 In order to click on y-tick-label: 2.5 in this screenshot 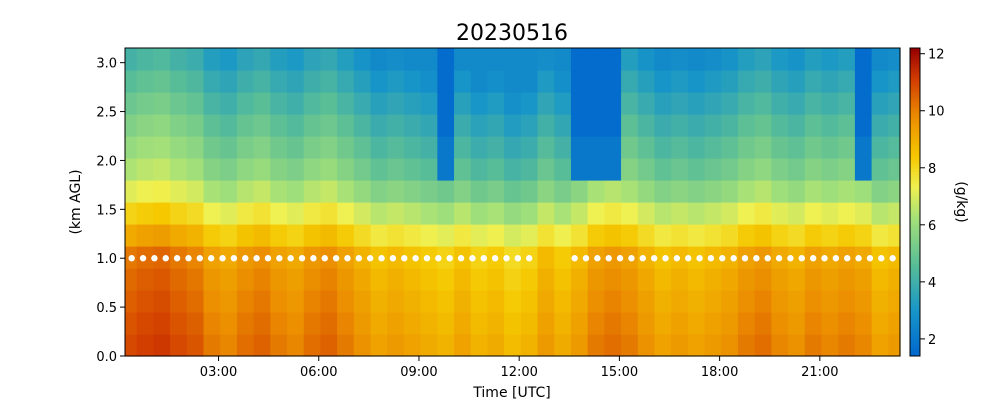, I will do `click(106, 113)`.